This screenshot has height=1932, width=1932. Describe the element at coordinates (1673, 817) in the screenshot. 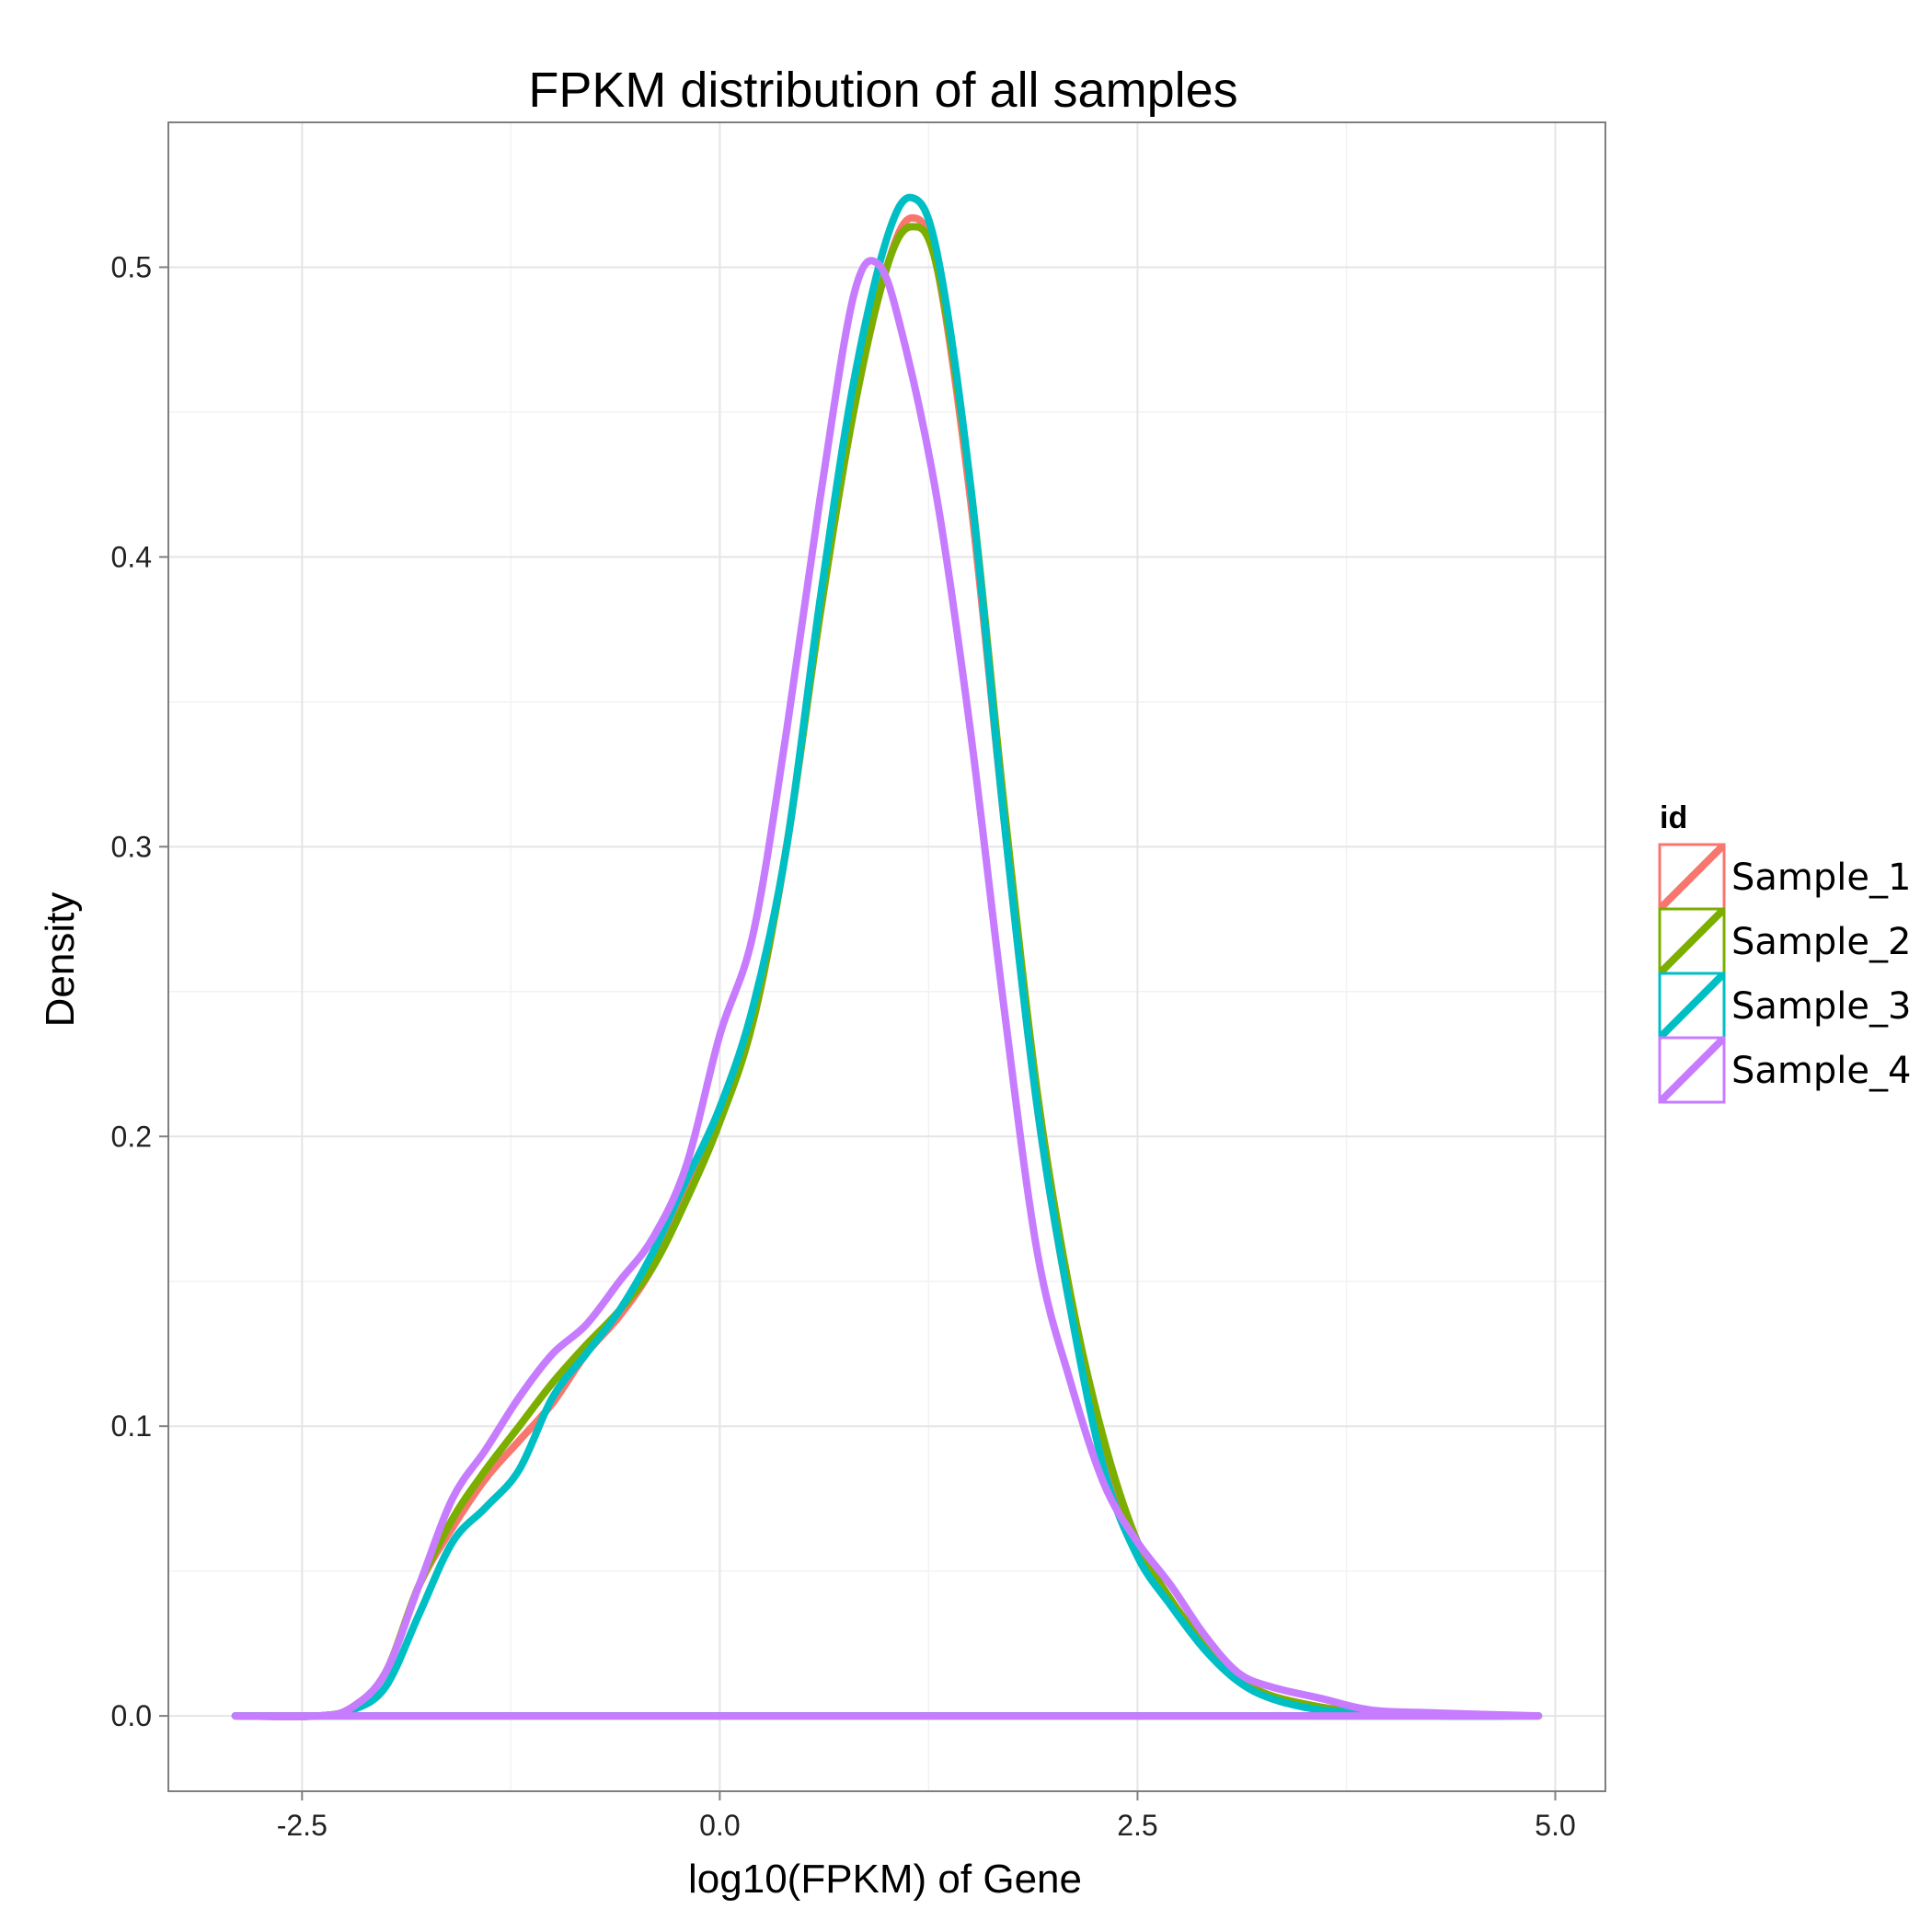

I see `legend-title: id` at that location.